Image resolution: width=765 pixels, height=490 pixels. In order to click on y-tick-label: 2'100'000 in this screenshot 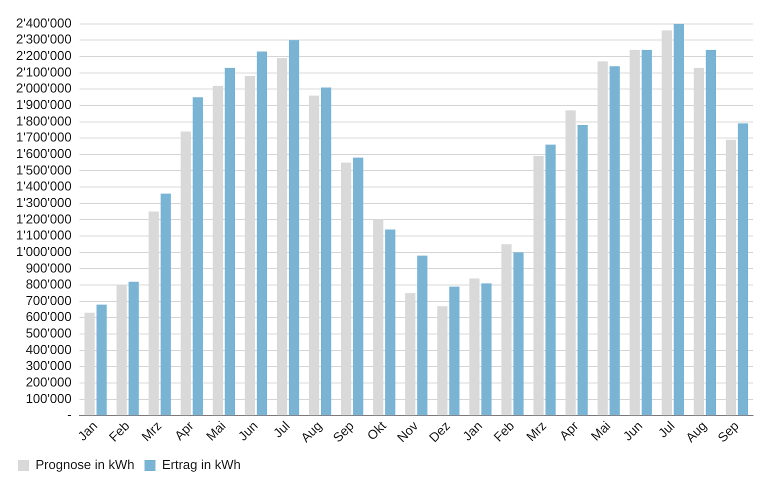, I will do `click(44, 72)`.